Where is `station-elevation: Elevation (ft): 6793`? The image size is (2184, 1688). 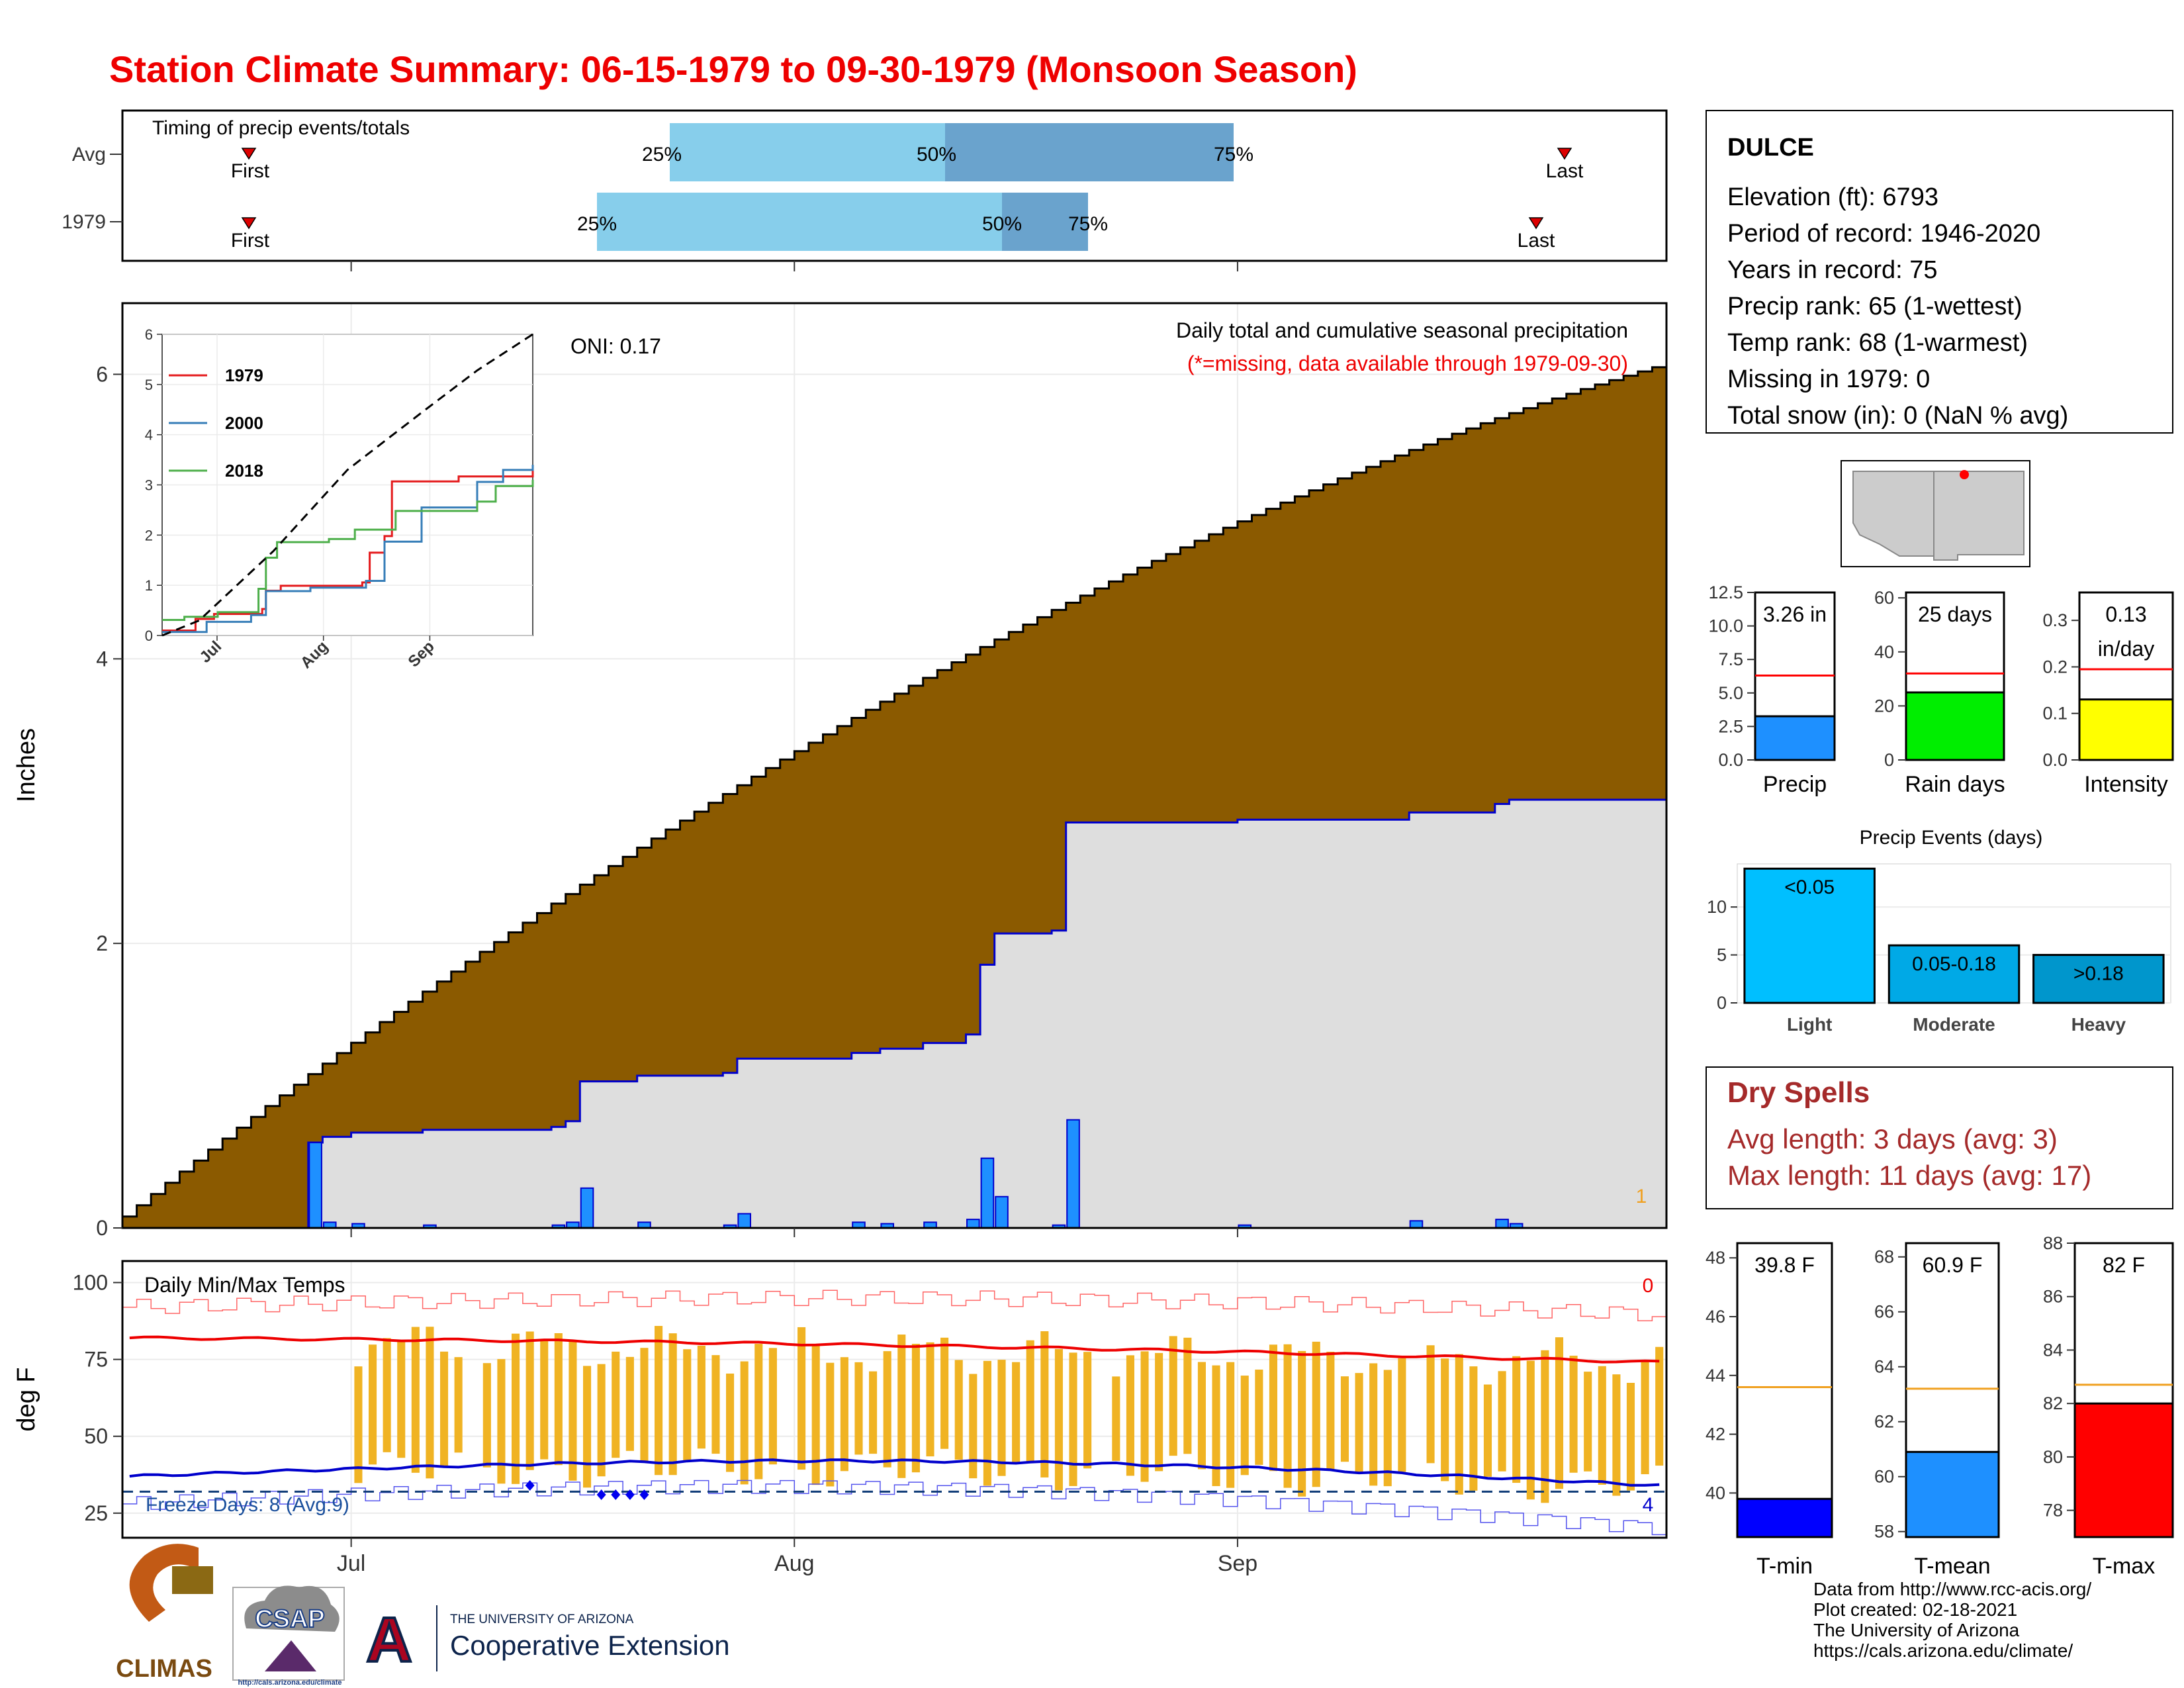
station-elevation: Elevation (ft): 6793 is located at coordinates (1832, 197).